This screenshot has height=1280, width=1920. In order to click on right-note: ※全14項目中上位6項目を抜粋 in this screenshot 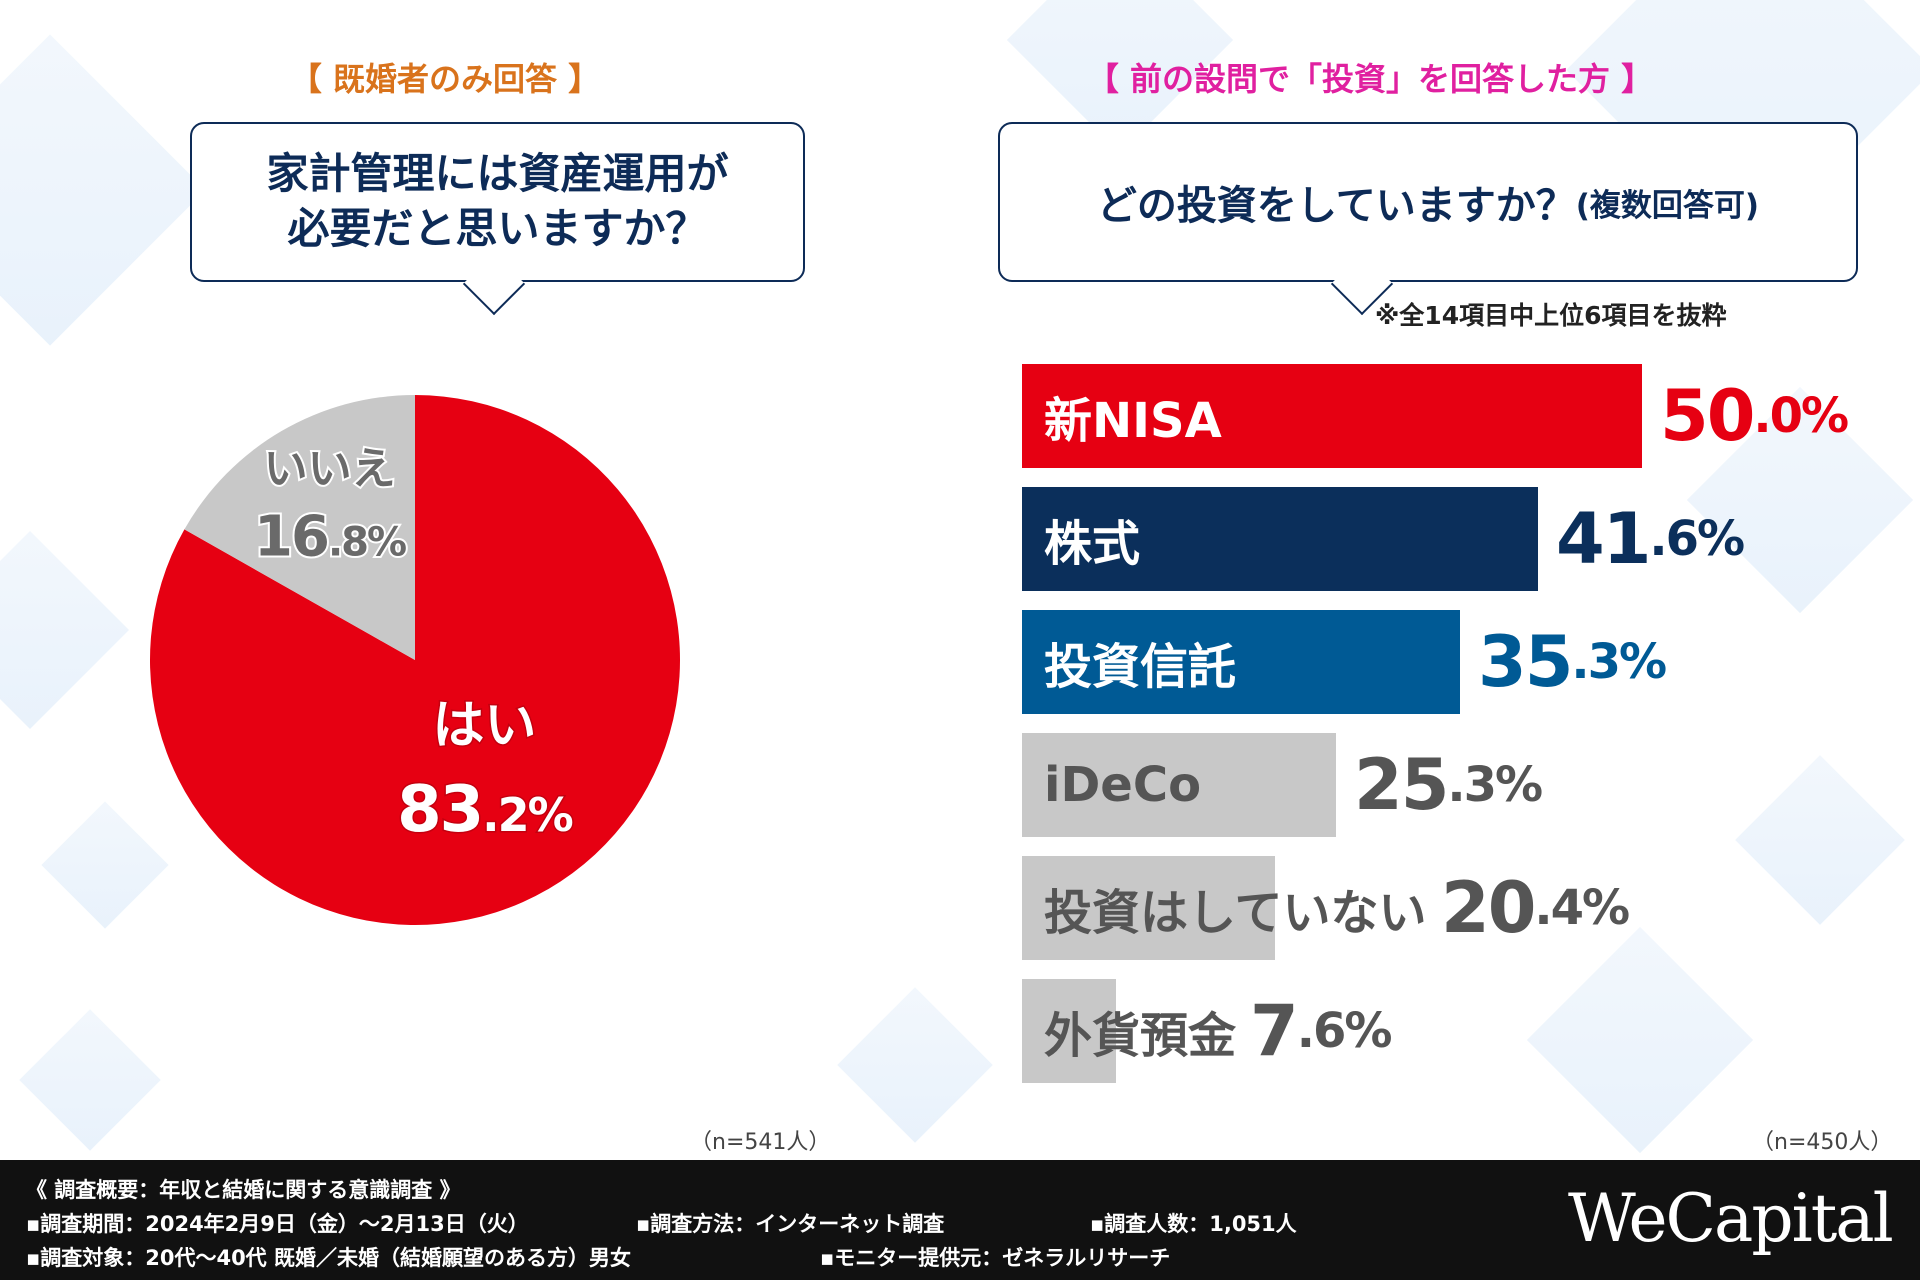, I will do `click(1551, 315)`.